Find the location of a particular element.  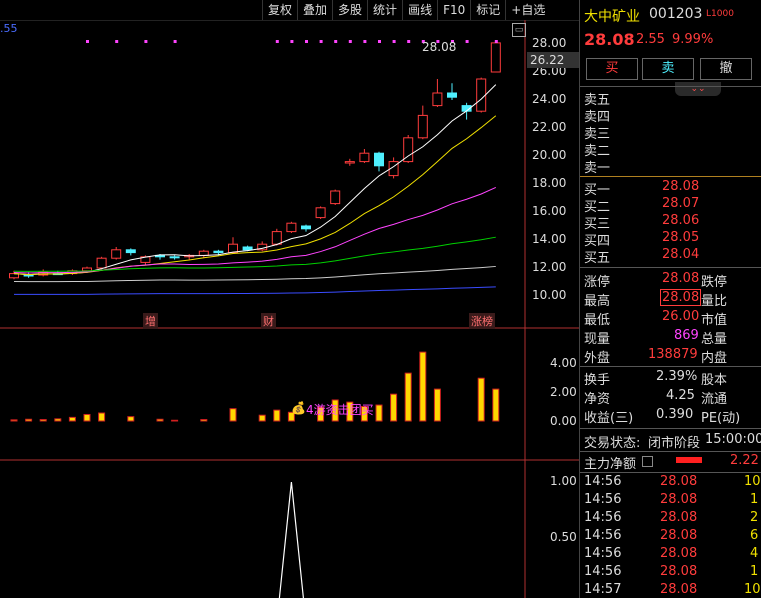

limit-down-label: 跌停 is located at coordinates (714, 282).